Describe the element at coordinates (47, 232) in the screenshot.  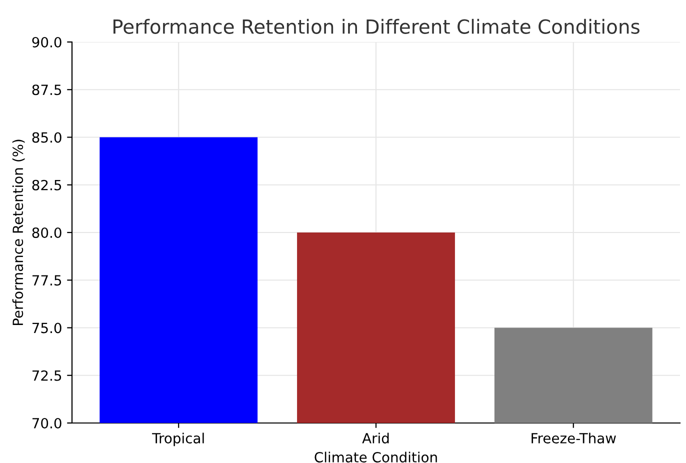
I see `y-tick-label: 80.0` at that location.